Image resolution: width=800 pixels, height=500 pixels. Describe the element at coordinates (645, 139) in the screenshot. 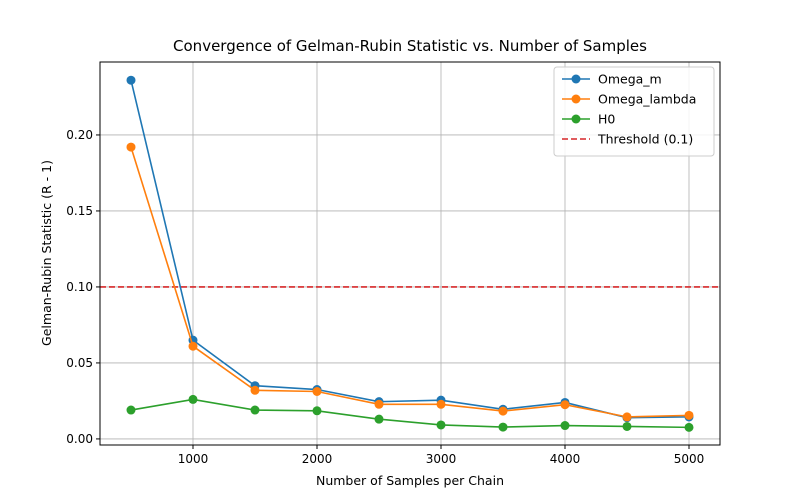

I see `legend-label: Threshold (0.1)` at that location.